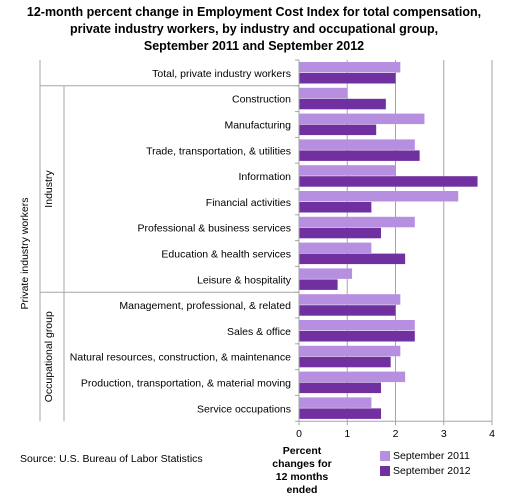 This screenshot has width=508, height=497. Describe the element at coordinates (444, 434) in the screenshot. I see `x-tick-label: 3` at that location.